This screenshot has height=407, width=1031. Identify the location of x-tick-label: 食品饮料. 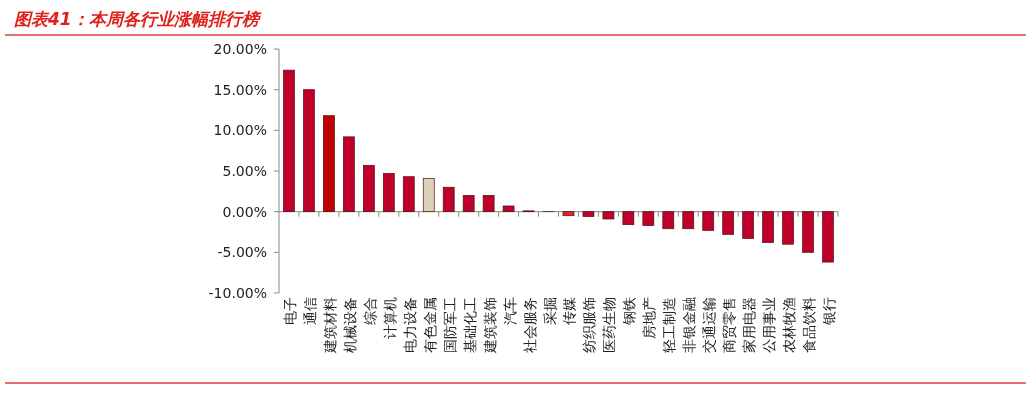
(809, 325).